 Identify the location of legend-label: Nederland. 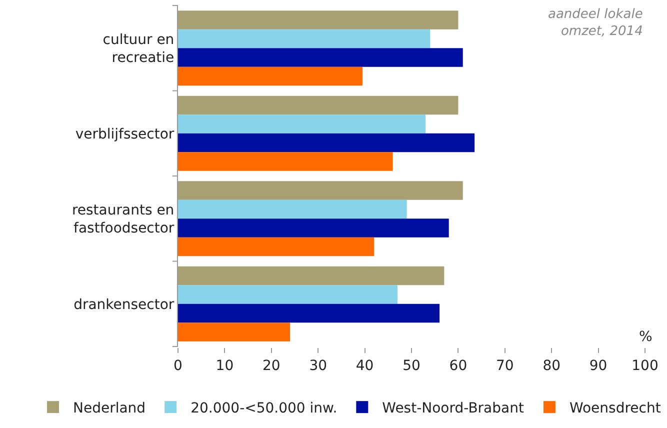
(109, 408).